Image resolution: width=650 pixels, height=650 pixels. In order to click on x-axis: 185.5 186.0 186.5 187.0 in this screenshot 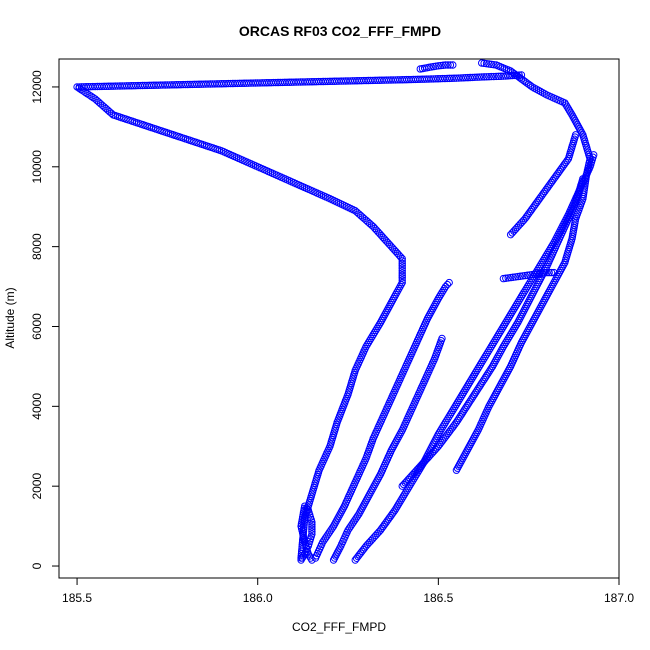, I will do `click(348, 591)`.